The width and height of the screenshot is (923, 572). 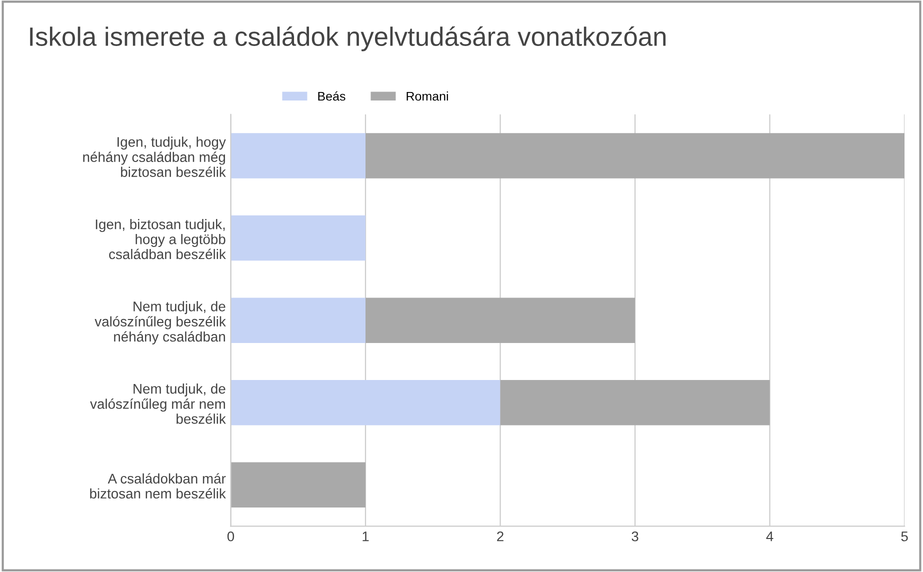 I want to click on legend-label: Beás, so click(x=332, y=96).